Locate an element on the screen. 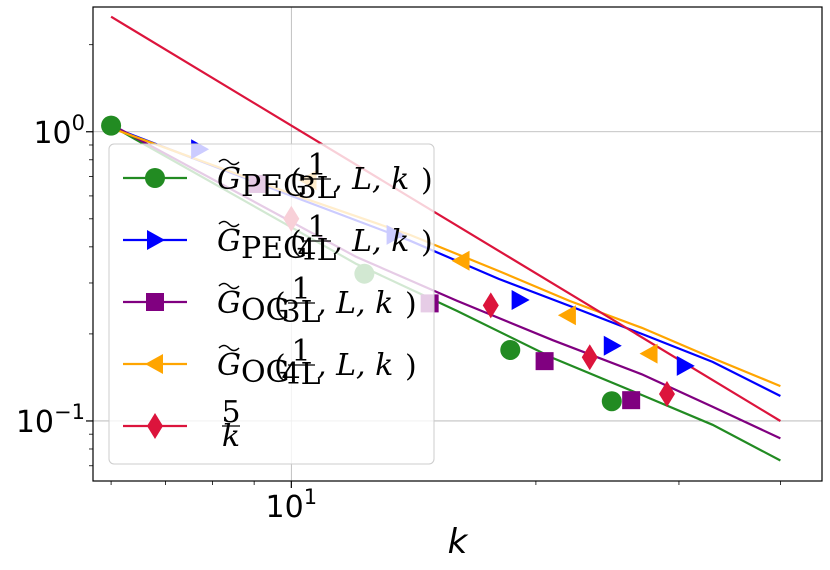 Image resolution: width=830 pixels, height=570 pixels. legend-label: 5k is located at coordinates (230, 424).